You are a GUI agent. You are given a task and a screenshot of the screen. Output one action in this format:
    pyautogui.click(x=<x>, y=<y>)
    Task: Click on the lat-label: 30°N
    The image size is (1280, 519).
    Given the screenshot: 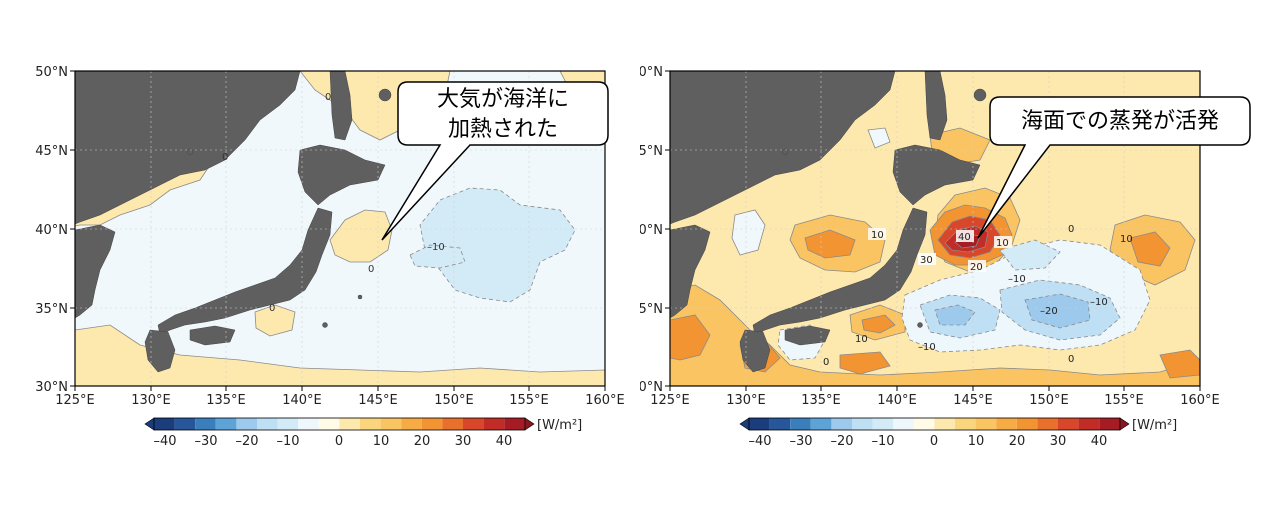 What is the action you would take?
    pyautogui.click(x=51, y=387)
    